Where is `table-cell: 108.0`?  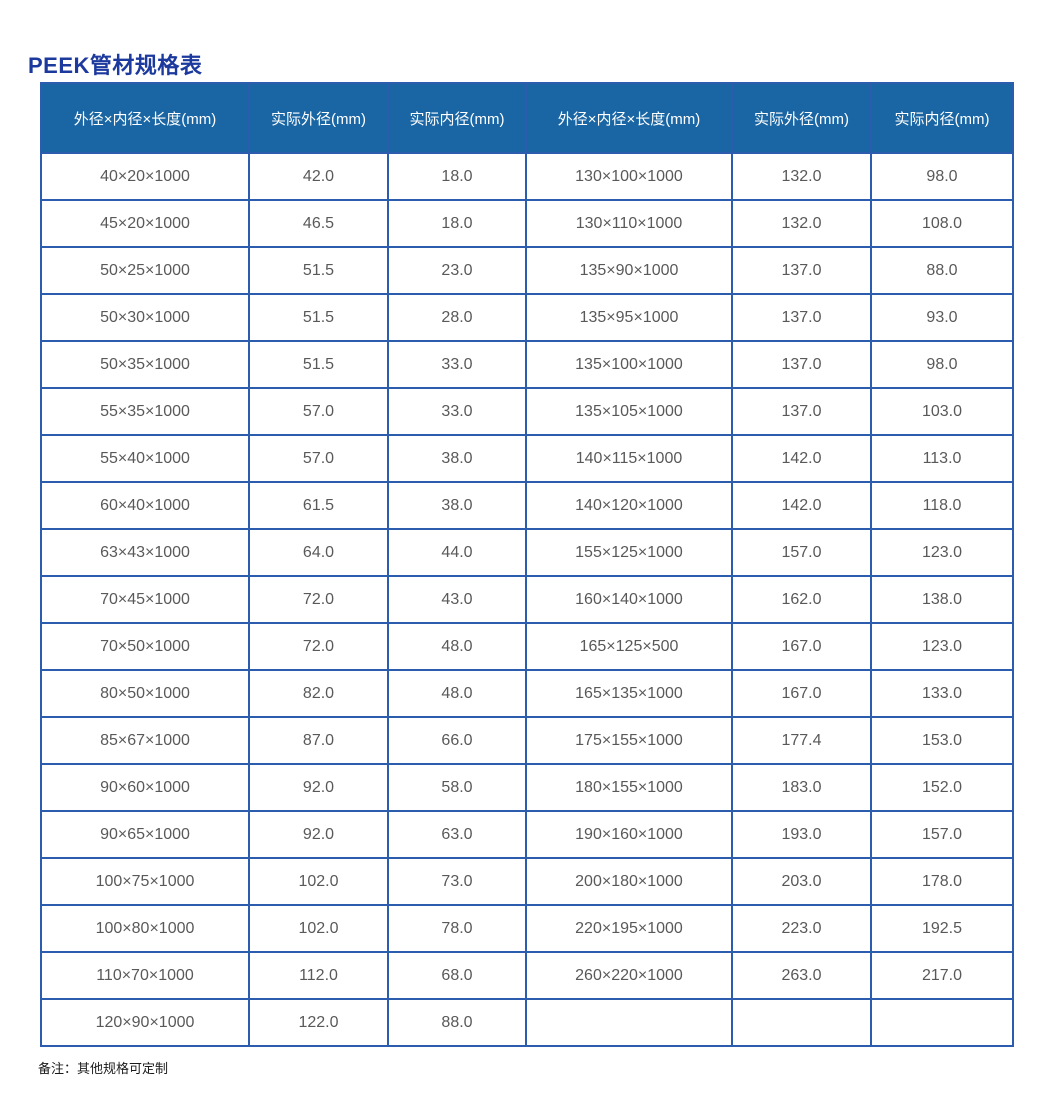
table-cell: 108.0 is located at coordinates (942, 223).